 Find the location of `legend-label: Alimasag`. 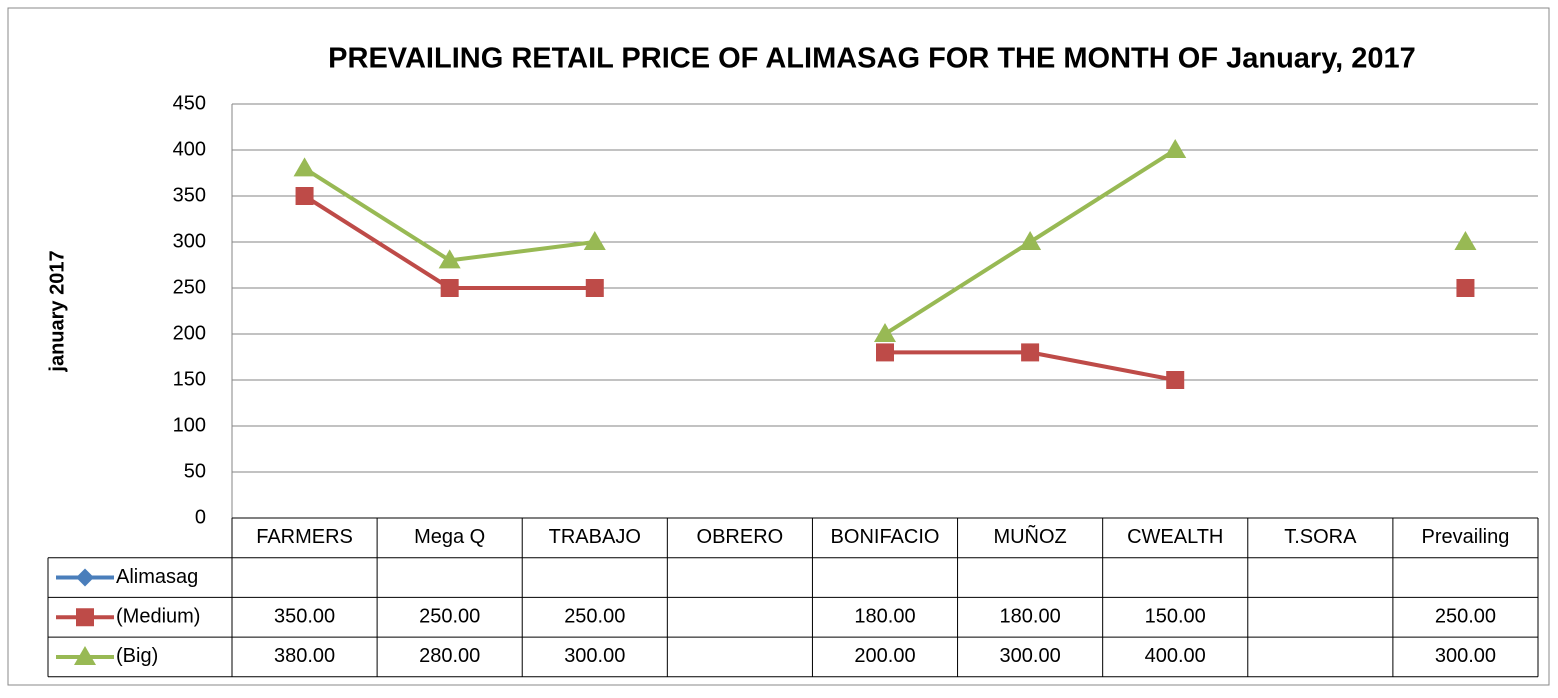

legend-label: Alimasag is located at coordinates (157, 577).